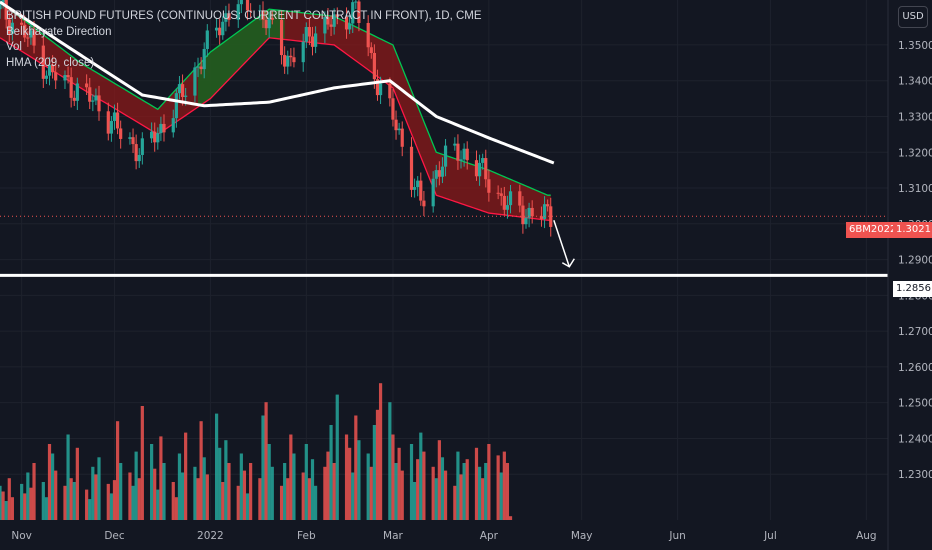 This screenshot has height=550, width=932. Describe the element at coordinates (489, 536) in the screenshot. I see `time-tick-label: Apr` at that location.